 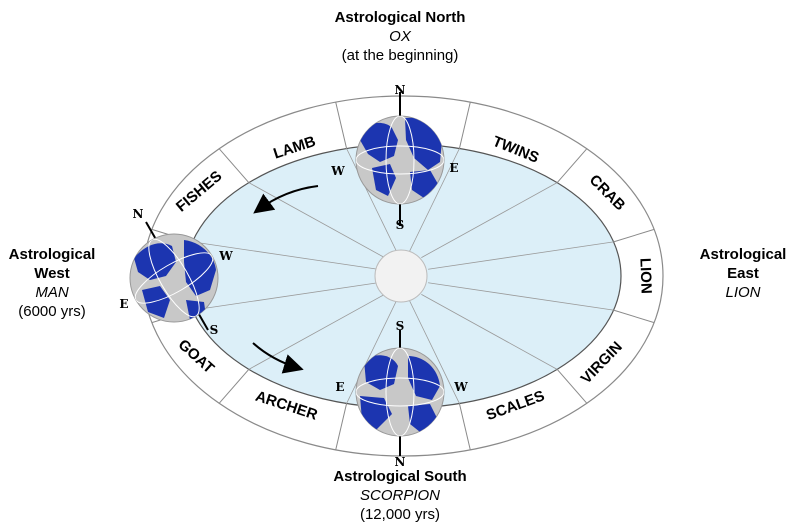 I want to click on earth-south-w: W, so click(x=460, y=387).